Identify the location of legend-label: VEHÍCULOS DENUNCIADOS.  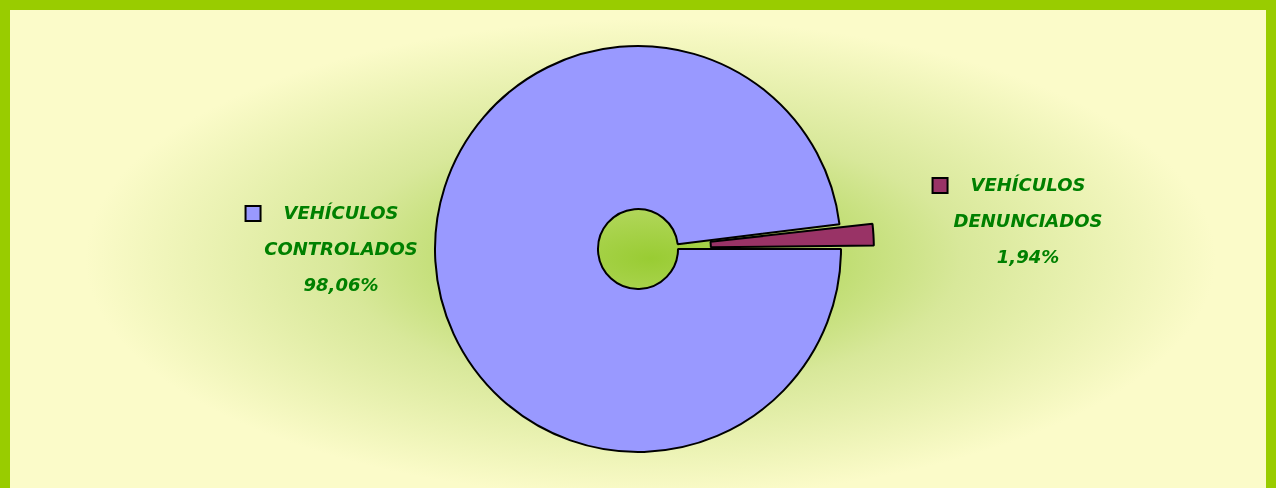
(1028, 202).